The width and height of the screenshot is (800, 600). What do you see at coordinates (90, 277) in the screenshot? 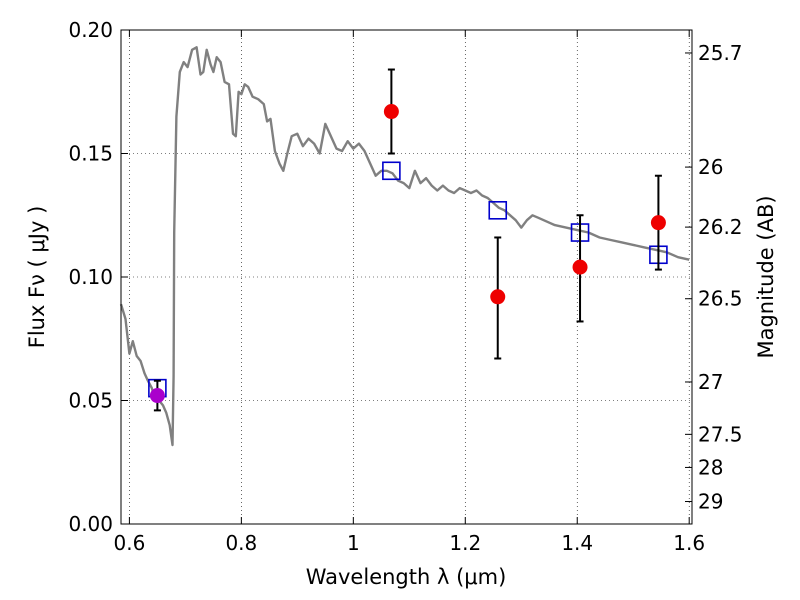
I see `y-tick-label: 0.10` at bounding box center [90, 277].